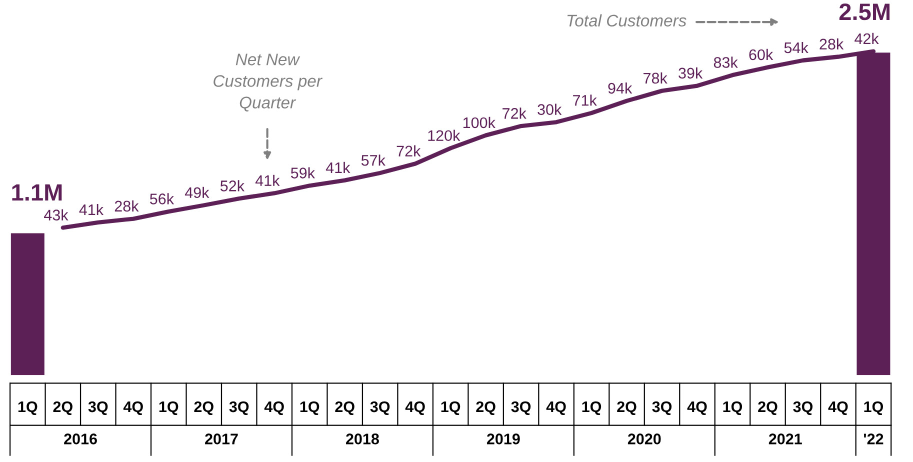  What do you see at coordinates (761, 54) in the screenshot?
I see `annotation: 60k` at bounding box center [761, 54].